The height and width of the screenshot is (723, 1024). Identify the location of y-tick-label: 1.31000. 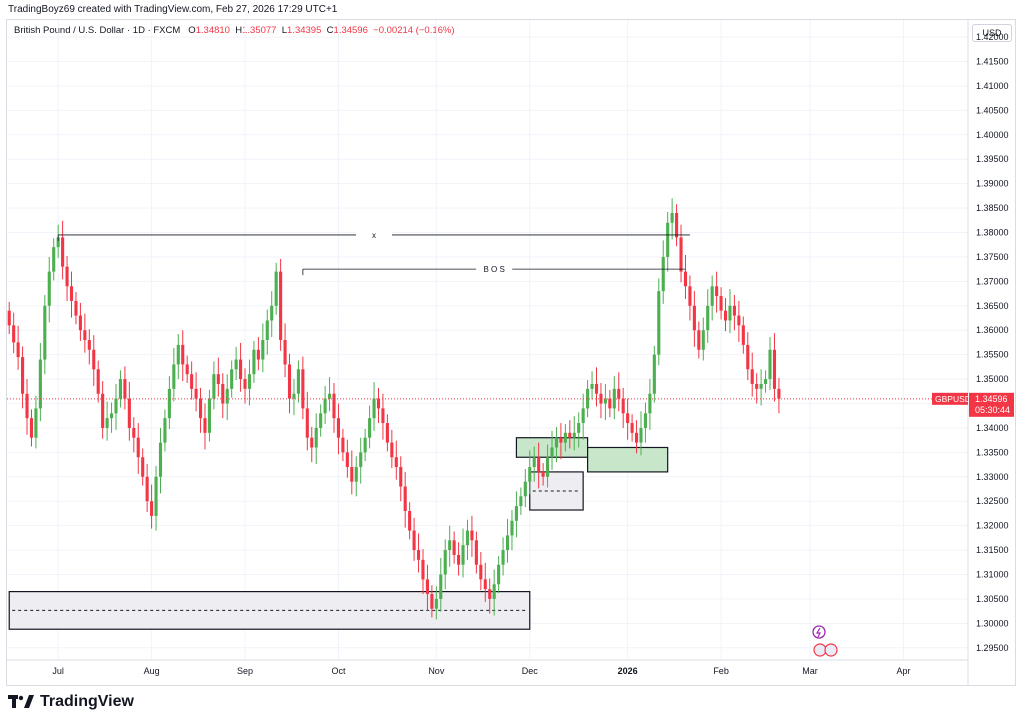
(992, 575).